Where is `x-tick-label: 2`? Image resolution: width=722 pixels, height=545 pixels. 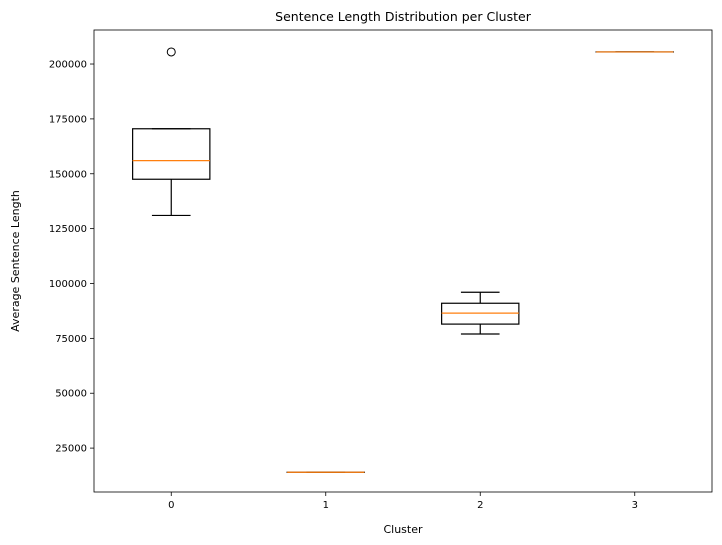 x-tick-label: 2 is located at coordinates (480, 505).